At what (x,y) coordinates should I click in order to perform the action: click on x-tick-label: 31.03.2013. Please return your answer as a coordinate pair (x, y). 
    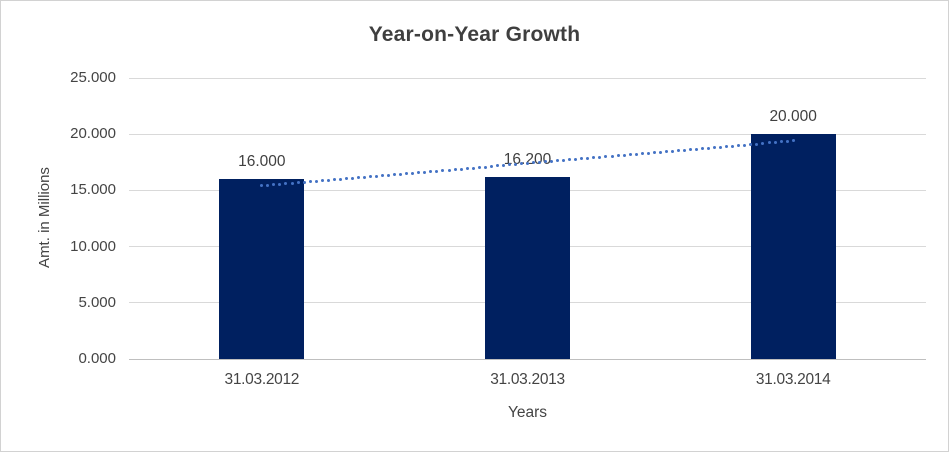
    Looking at the image, I should click on (527, 379).